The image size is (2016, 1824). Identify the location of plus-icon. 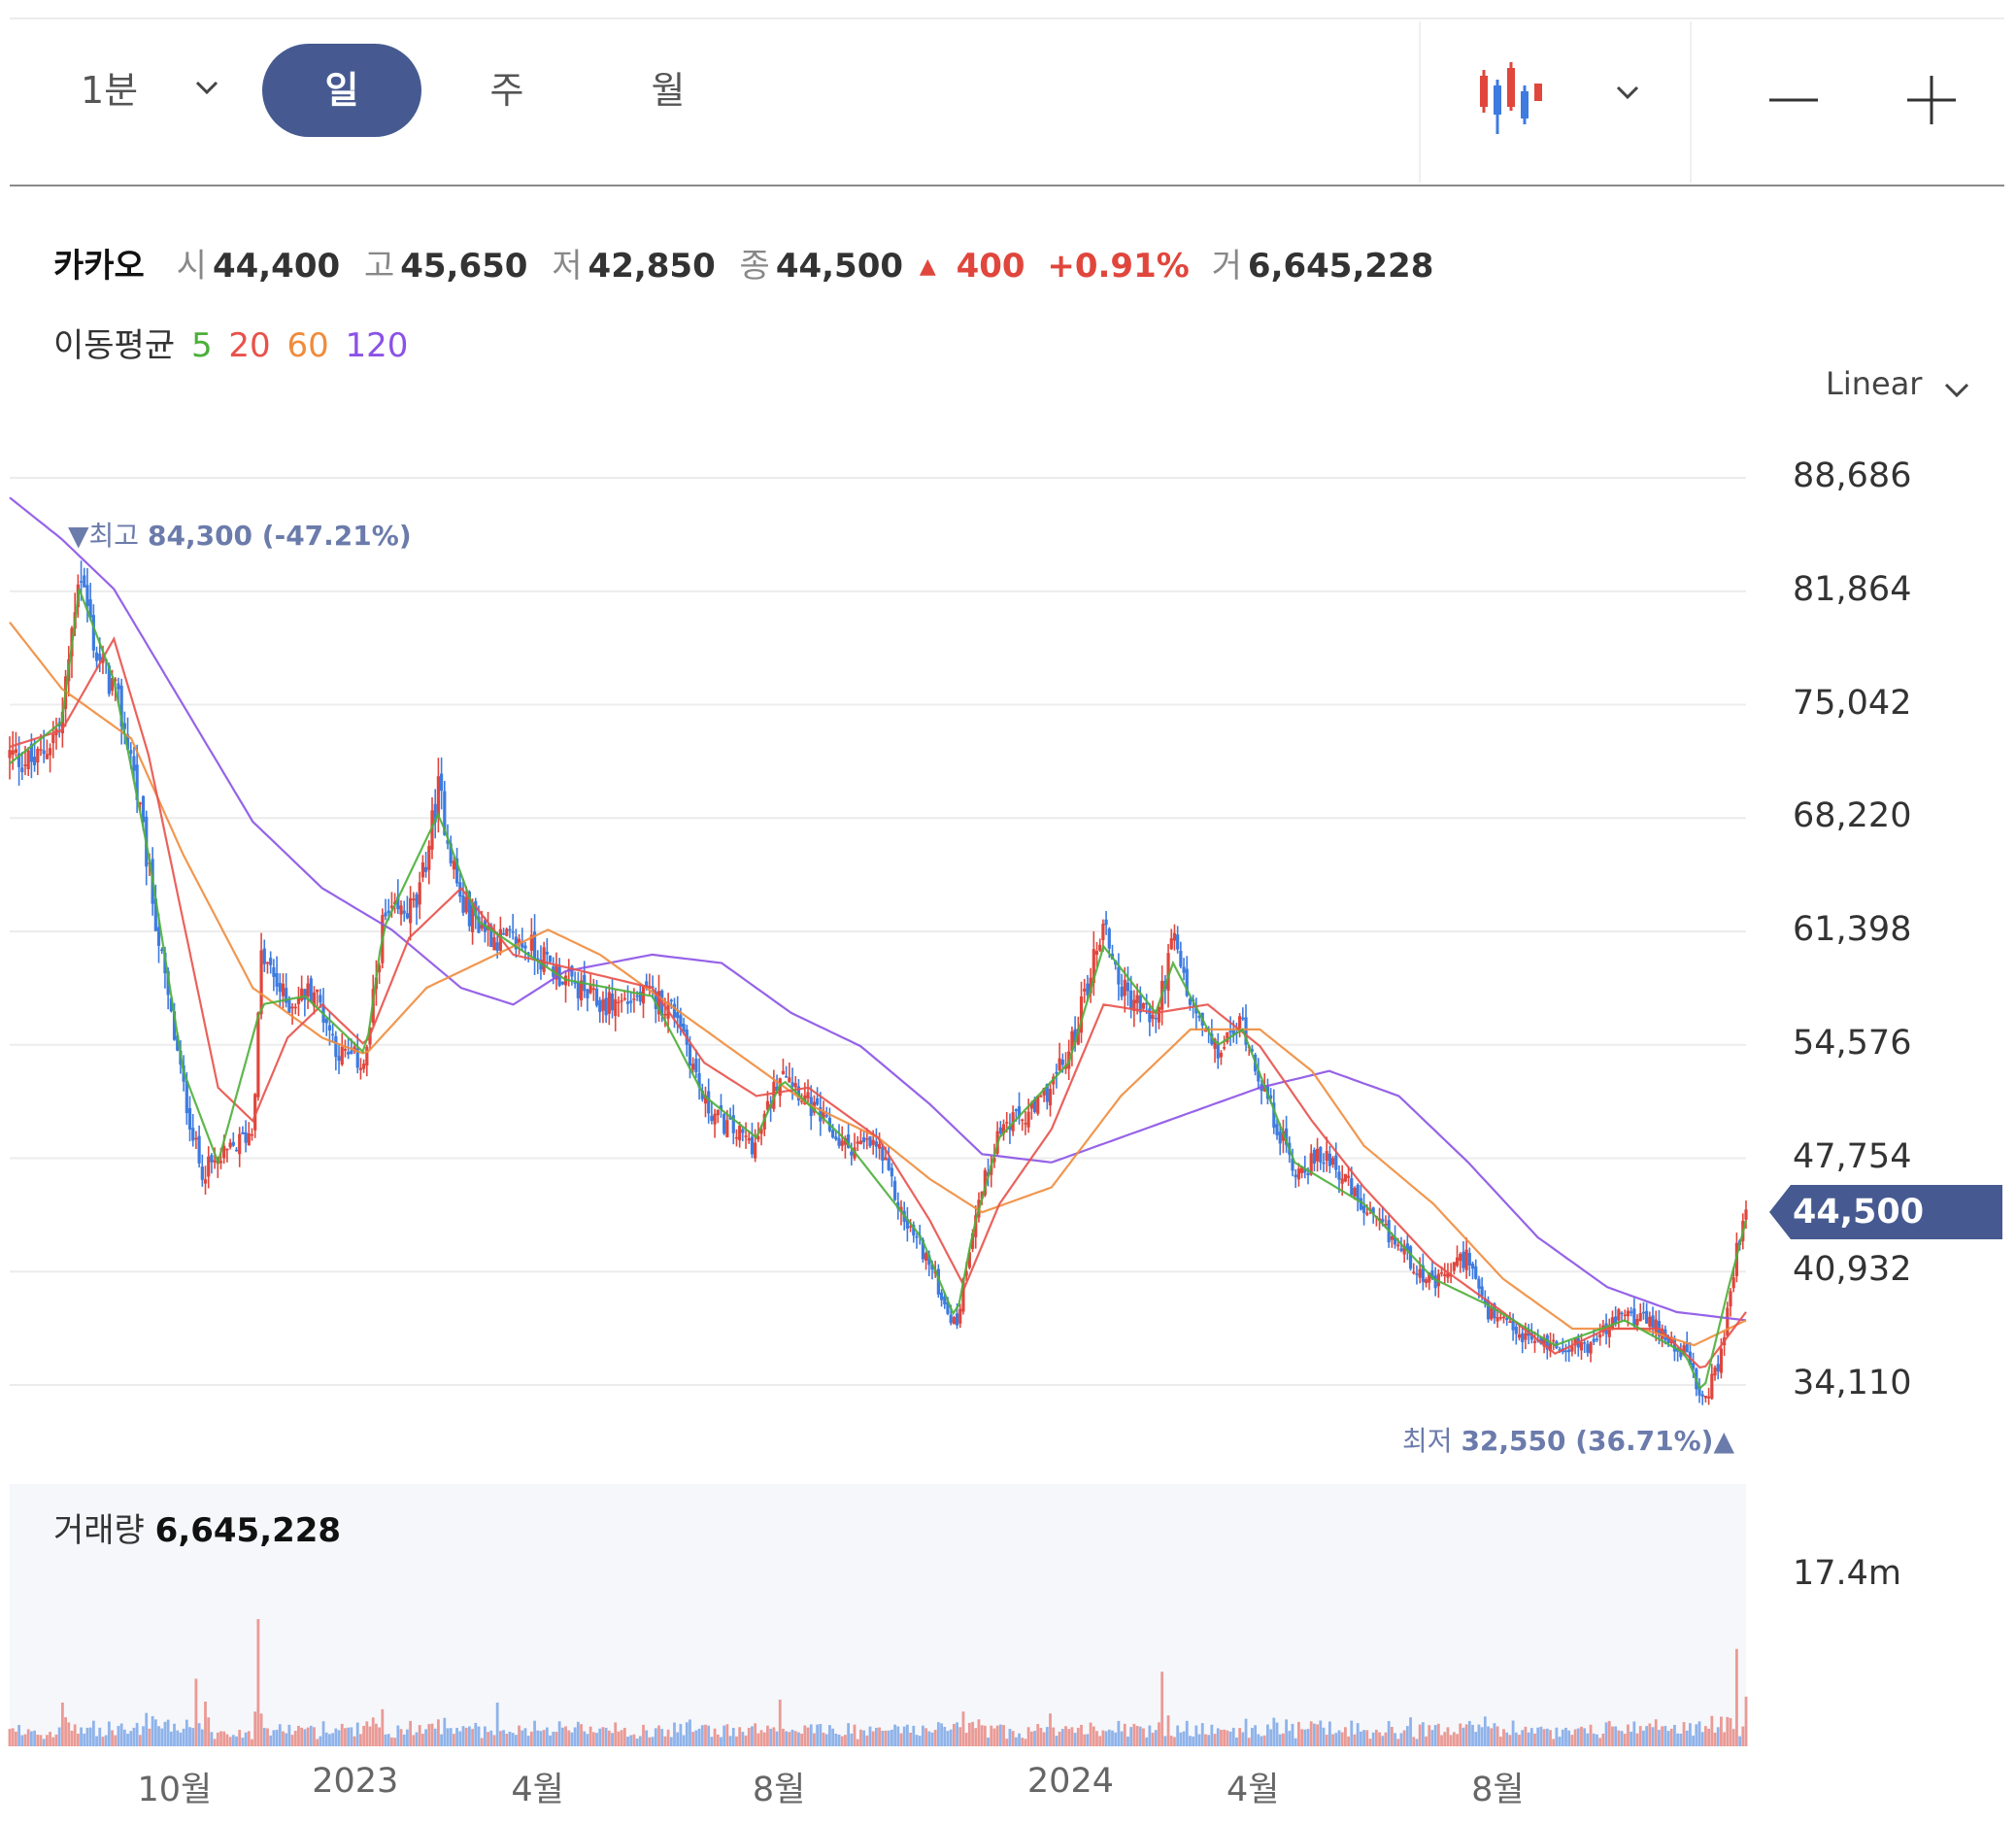
(1931, 100).